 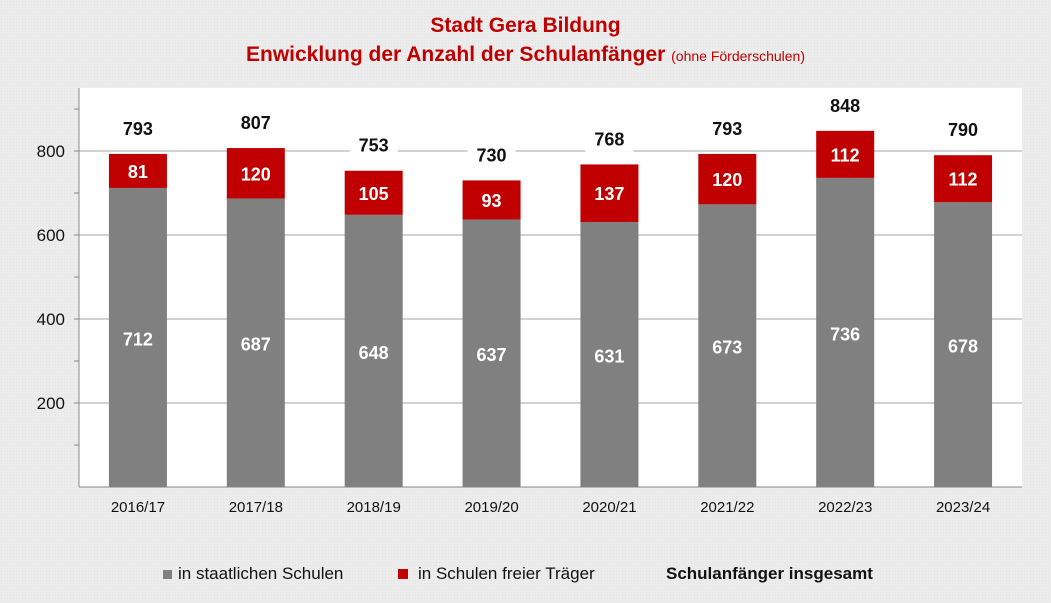 What do you see at coordinates (138, 507) in the screenshot?
I see `x-tick-label: 2016/17` at bounding box center [138, 507].